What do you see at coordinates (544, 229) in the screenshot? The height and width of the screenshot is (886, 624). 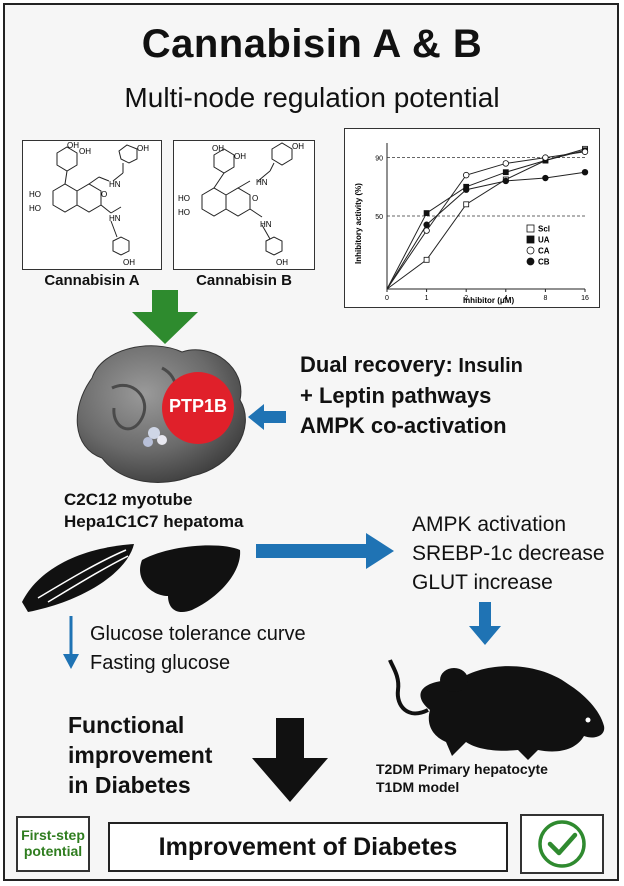 I see `legend-label-scl: Scl` at bounding box center [544, 229].